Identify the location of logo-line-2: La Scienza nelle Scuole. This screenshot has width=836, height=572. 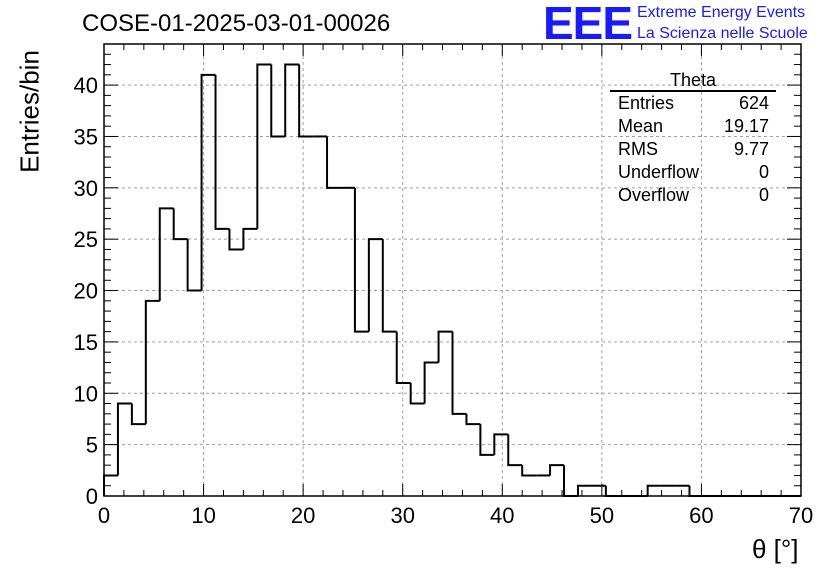
(722, 33).